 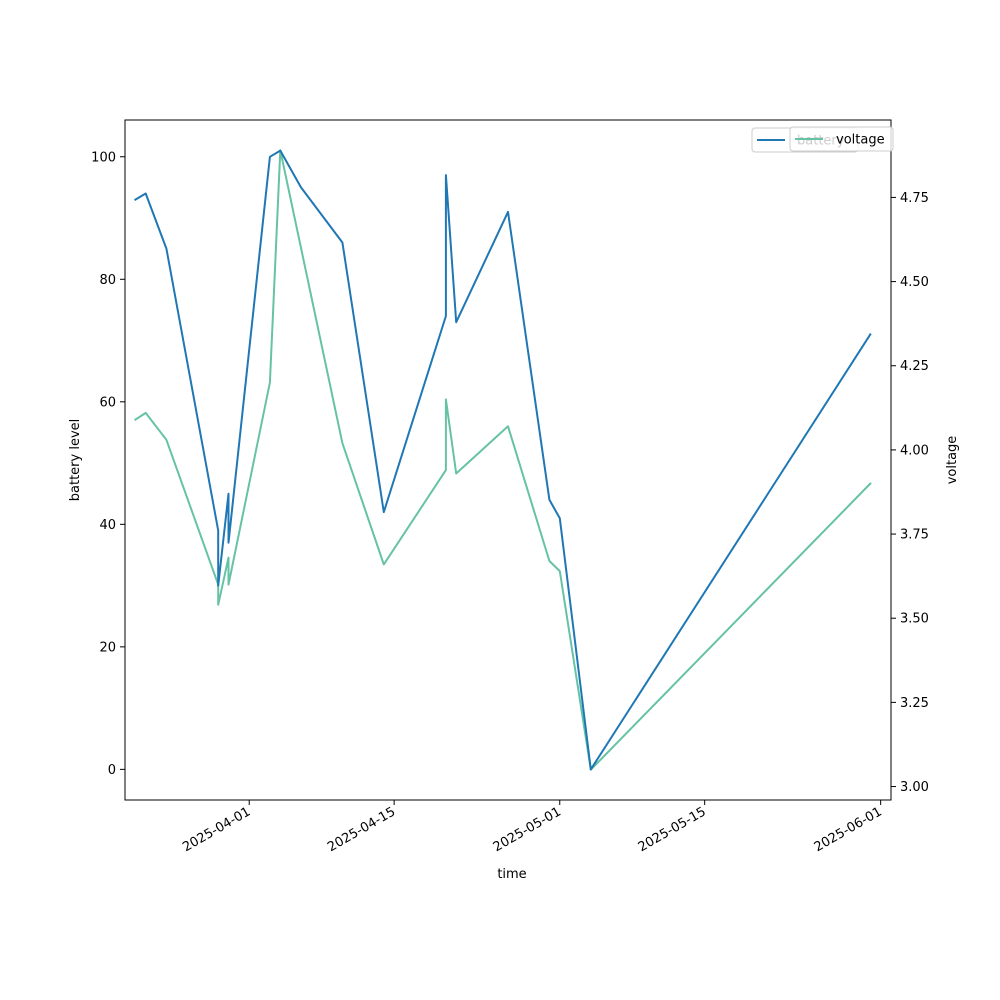 What do you see at coordinates (511, 874) in the screenshot?
I see `x-axis-label: time` at bounding box center [511, 874].